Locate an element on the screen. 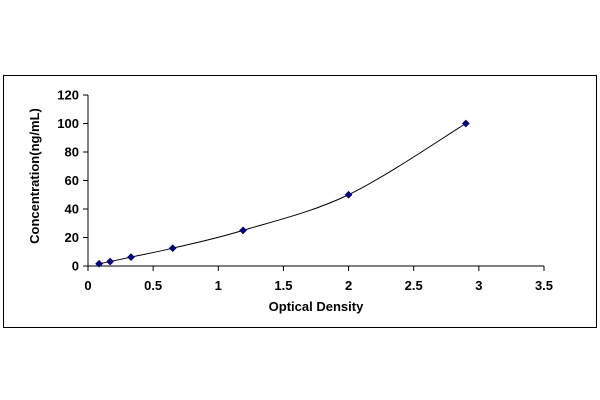  x-tick-label: 2.5 is located at coordinates (414, 285).